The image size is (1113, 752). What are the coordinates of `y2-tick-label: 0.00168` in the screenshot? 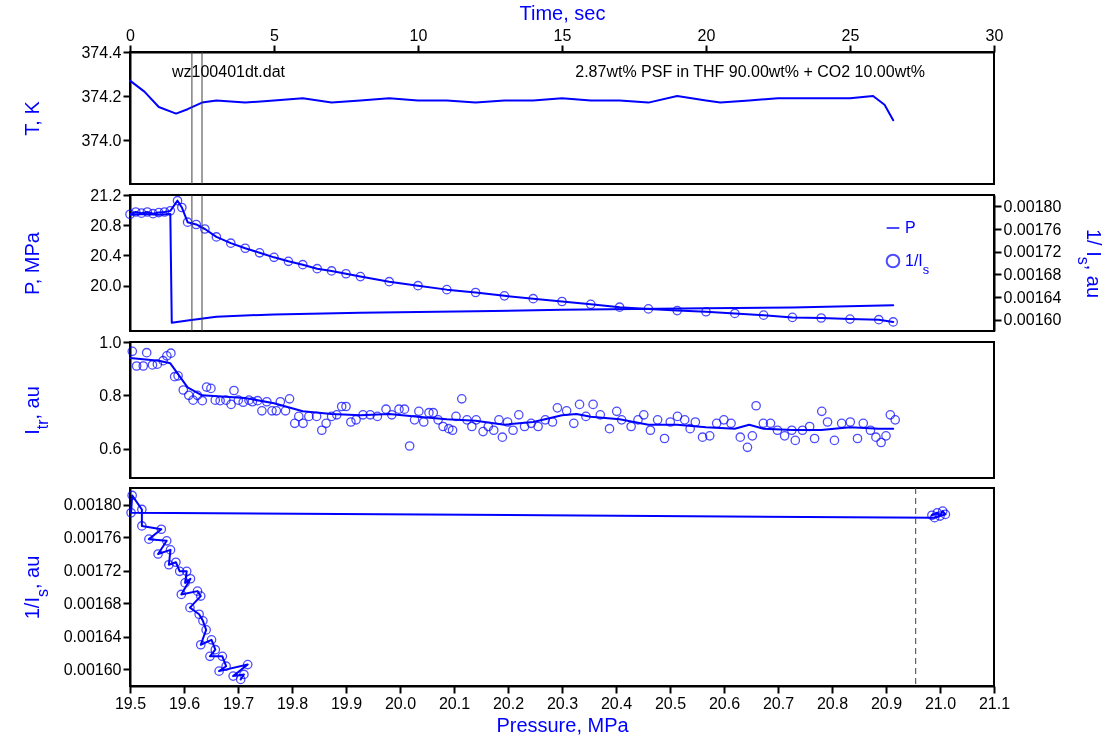 It's located at (1032, 274).